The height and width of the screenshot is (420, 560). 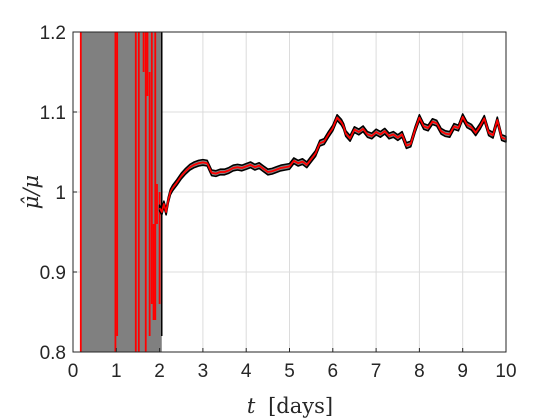 I want to click on estimate-line, so click(x=332, y=164).